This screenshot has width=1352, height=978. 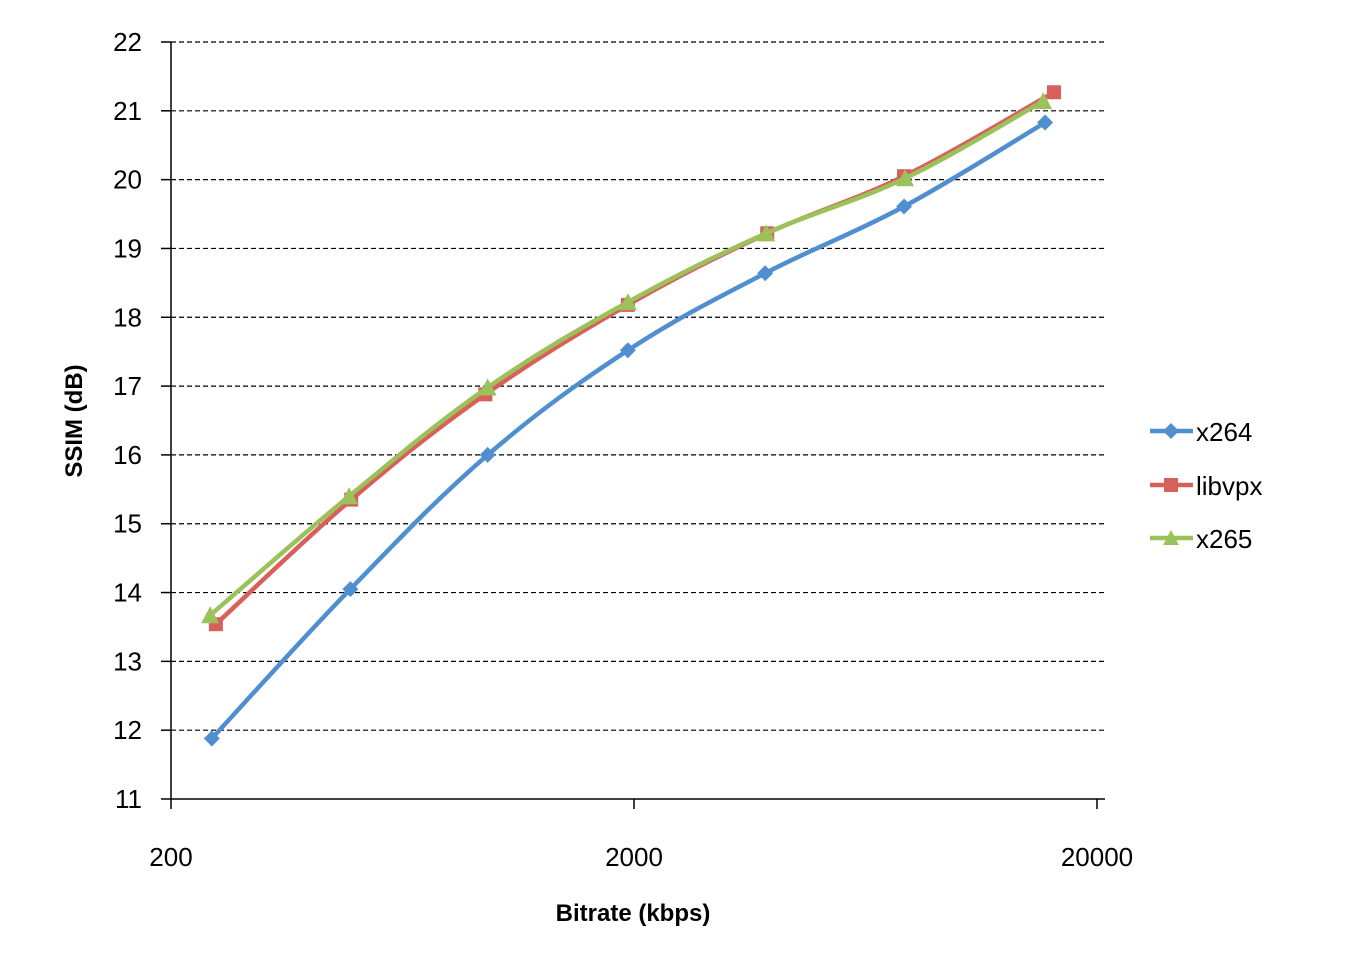 I want to click on y-tick-label: 11, so click(x=128, y=799).